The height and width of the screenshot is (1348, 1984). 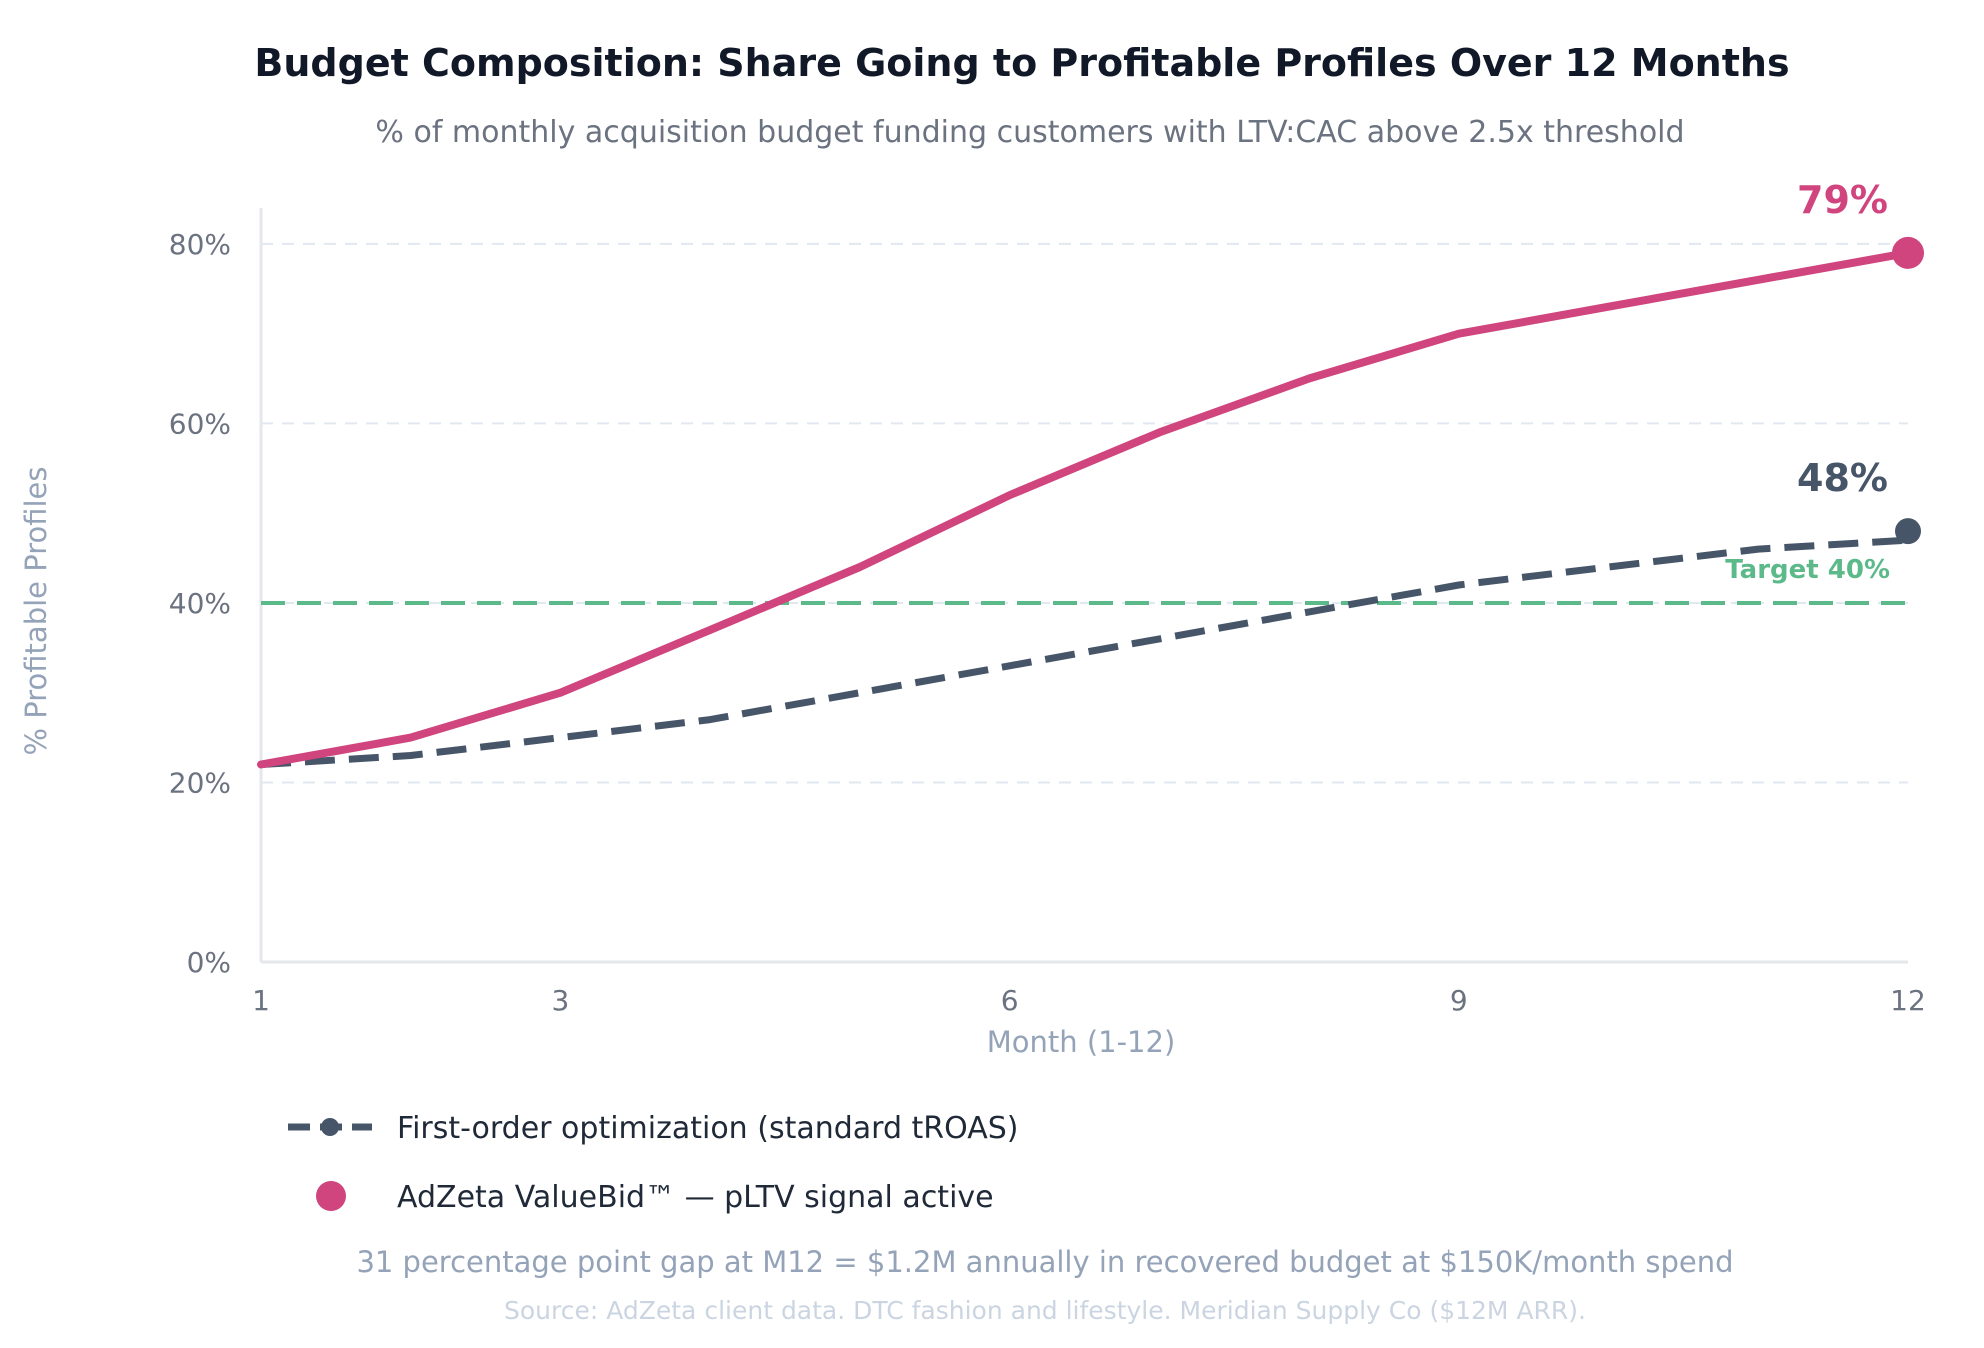 What do you see at coordinates (36, 611) in the screenshot?
I see `y-axis-label: % Profitable Profiles` at bounding box center [36, 611].